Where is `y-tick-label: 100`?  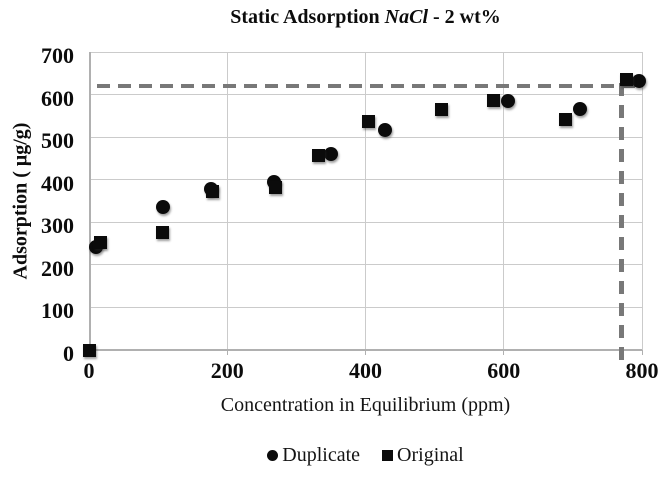
y-tick-label: 100 is located at coordinates (57, 311).